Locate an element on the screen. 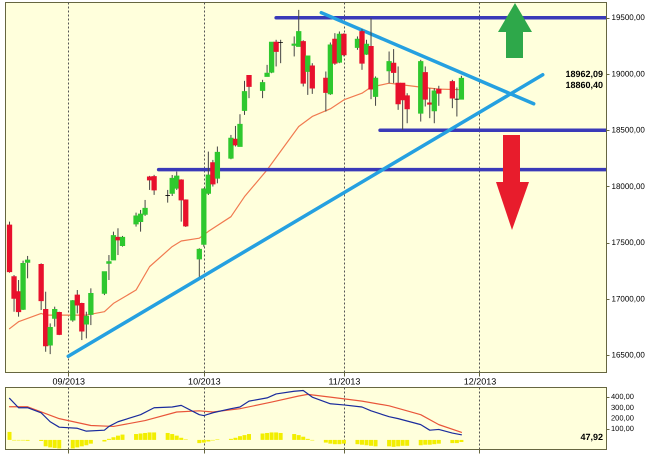  x-tick-label: 09/2013 is located at coordinates (69, 381).